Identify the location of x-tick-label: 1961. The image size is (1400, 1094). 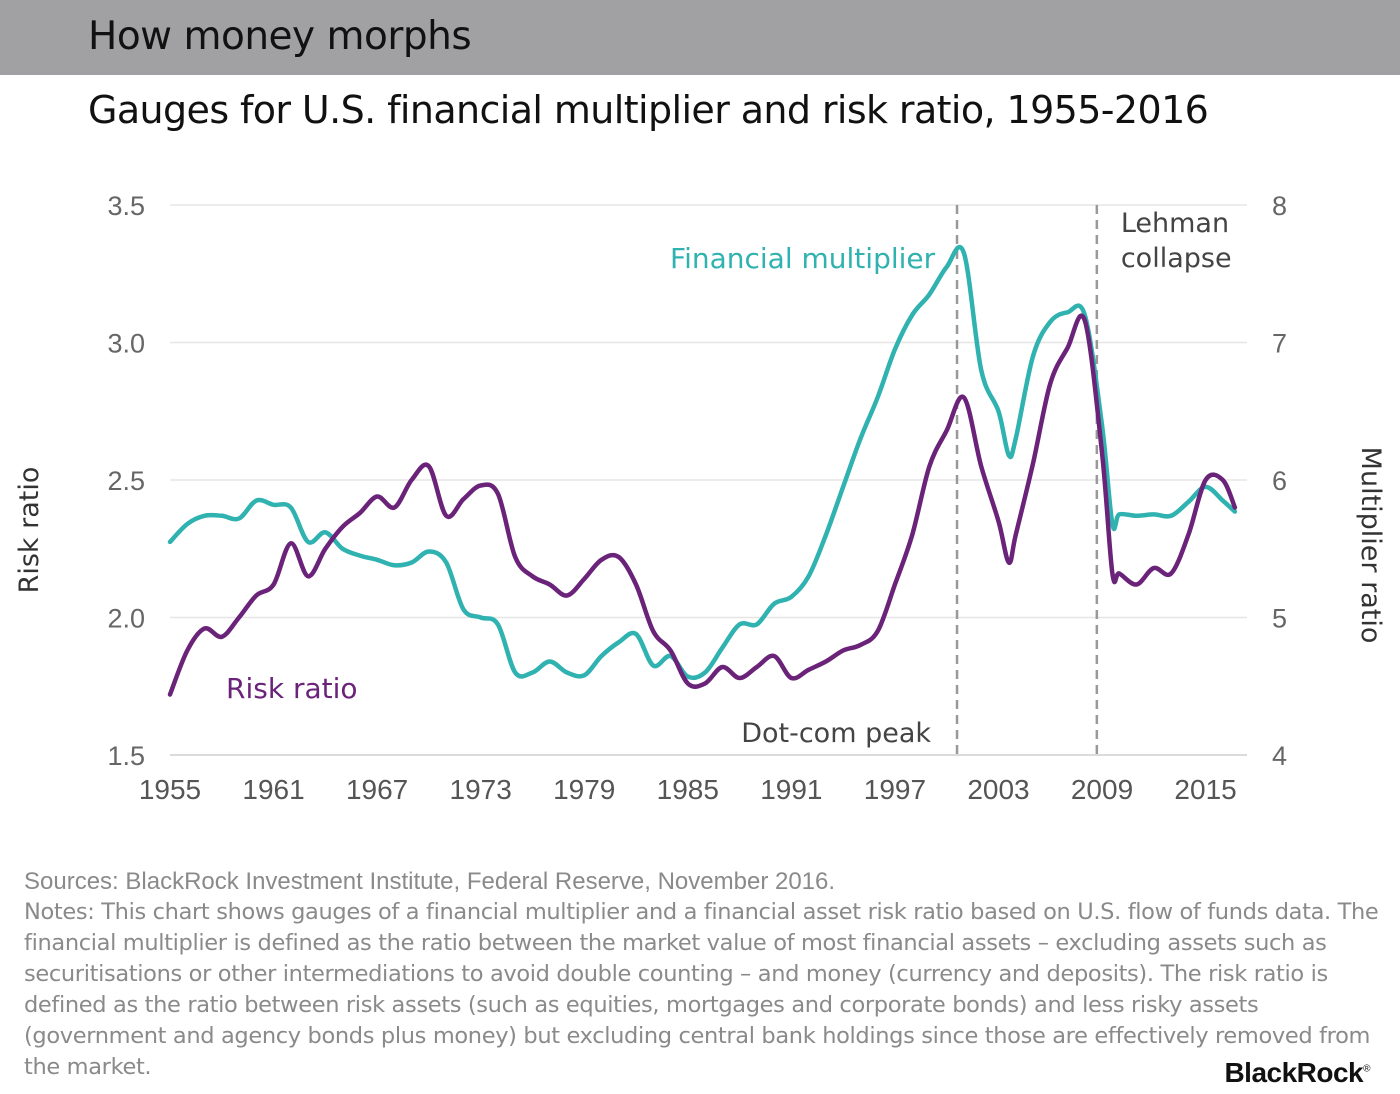
(273, 789).